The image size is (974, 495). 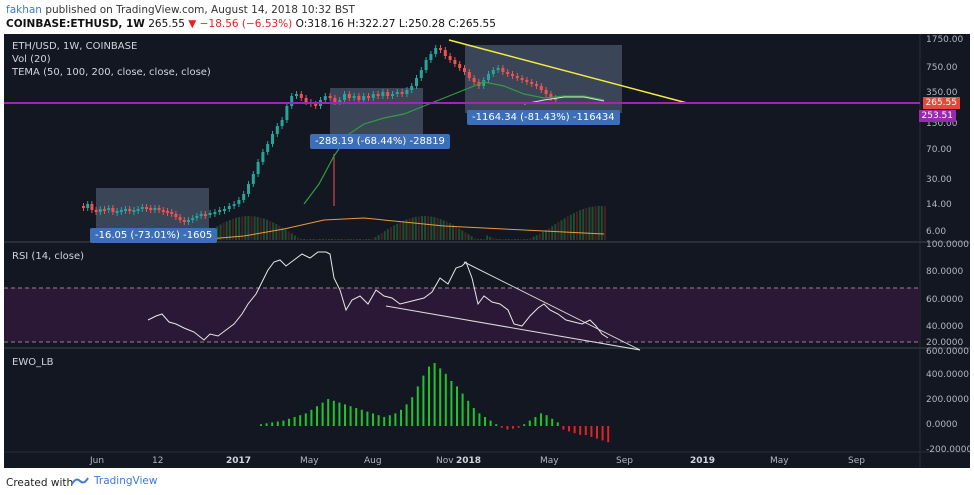 I want to click on time-axis-label: May, so click(x=779, y=461).